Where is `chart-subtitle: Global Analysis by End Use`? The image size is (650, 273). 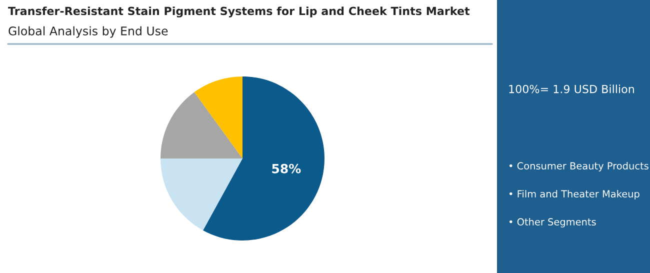 chart-subtitle: Global Analysis by End Use is located at coordinates (88, 32).